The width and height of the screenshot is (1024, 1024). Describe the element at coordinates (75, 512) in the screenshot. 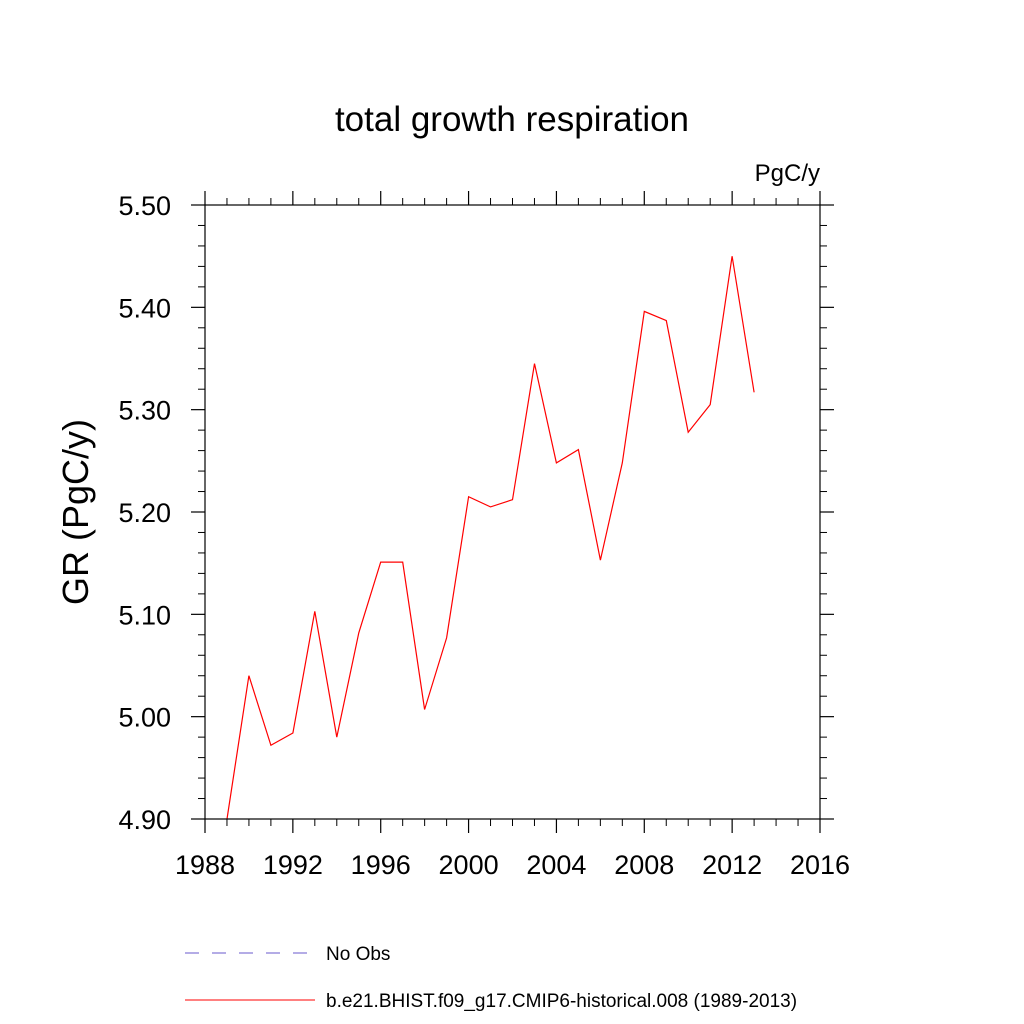

I see `y-axis-label: GR (PgC/y)` at that location.